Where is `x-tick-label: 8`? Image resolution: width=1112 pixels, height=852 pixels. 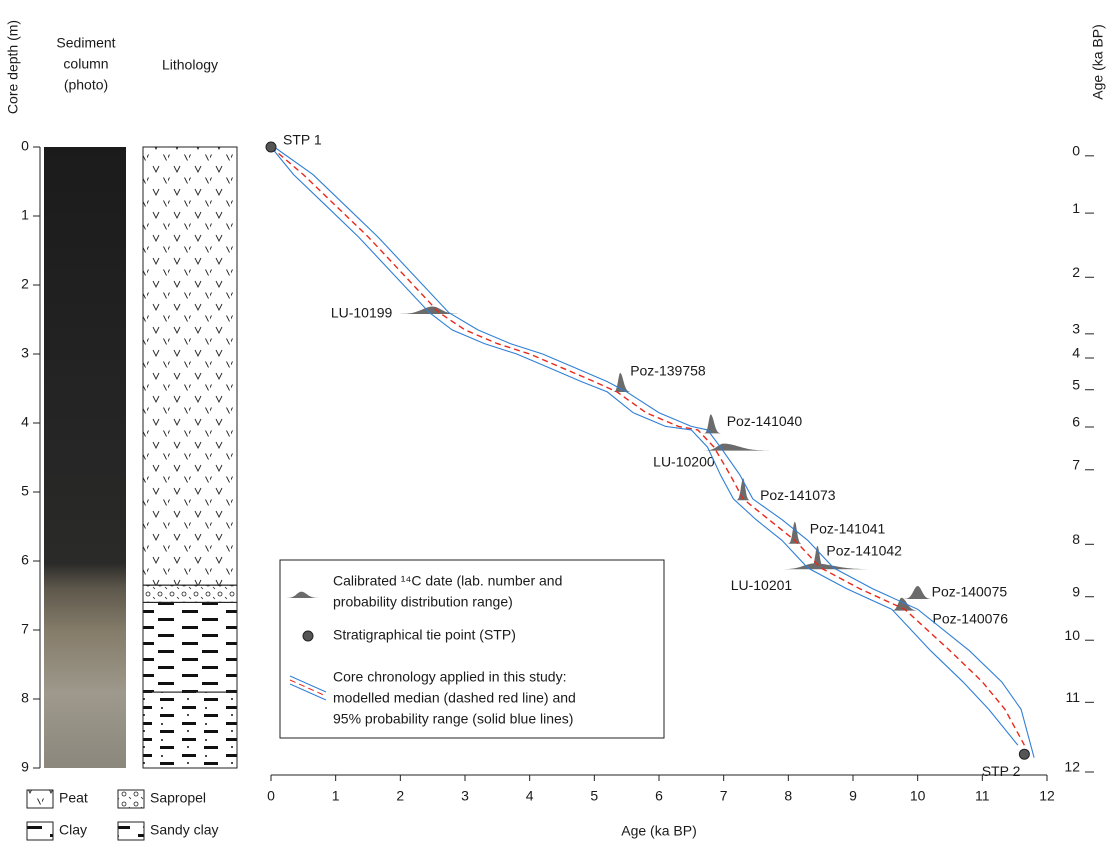 x-tick-label: 8 is located at coordinates (788, 796).